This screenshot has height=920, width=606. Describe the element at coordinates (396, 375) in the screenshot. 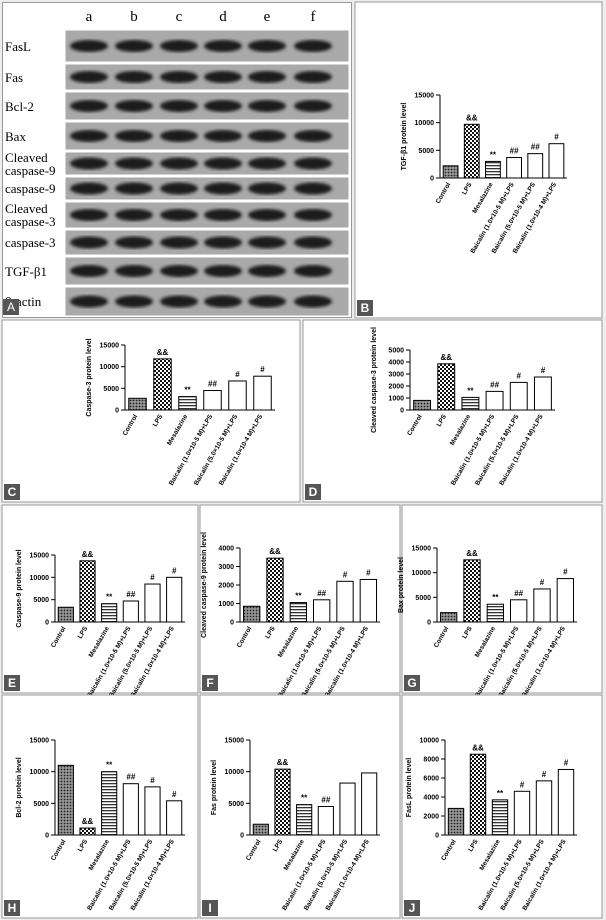

I see `y-tick-label: 3000` at that location.